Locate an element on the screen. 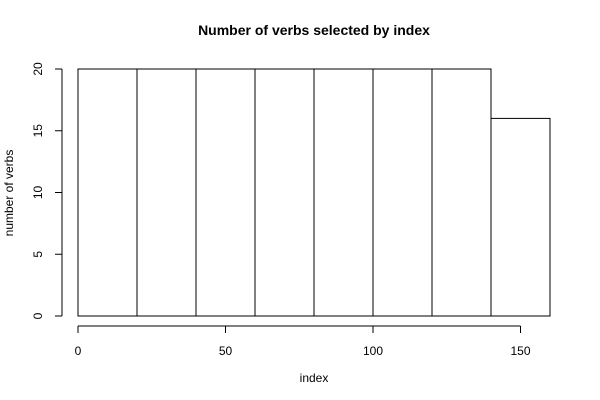 This screenshot has height=400, width=600. y-tick-label-4: 20 is located at coordinates (38, 69).